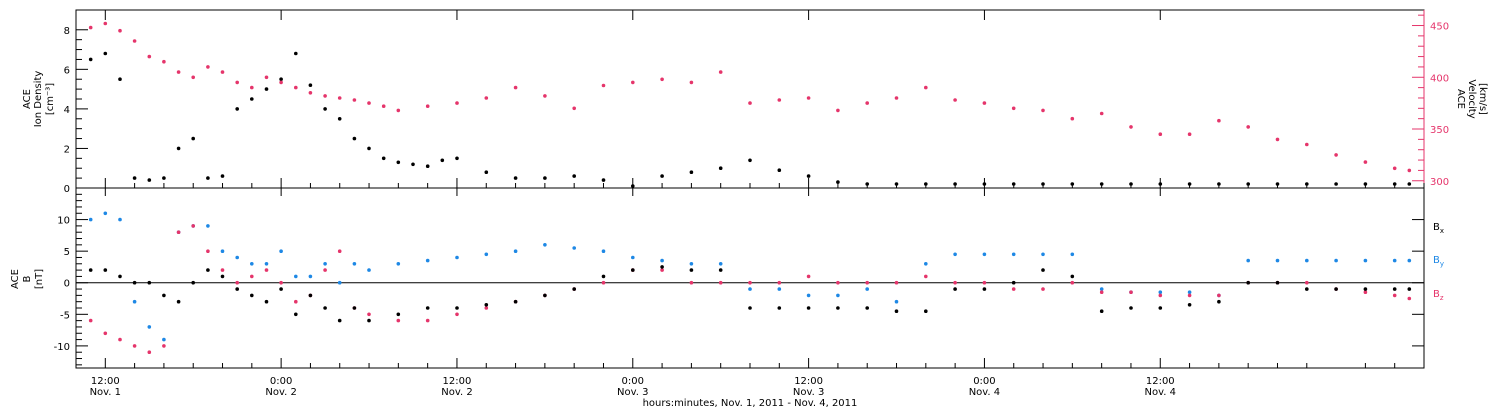 This screenshot has height=410, width=1500. I want to click on legend: Bx By Bz, so click(1438, 262).